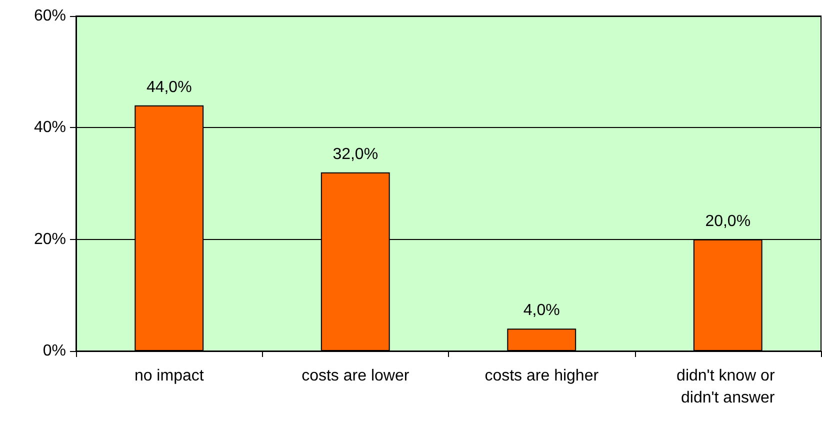 This screenshot has width=822, height=430. I want to click on x-tick-label: didn't know or didn't answer, so click(728, 387).